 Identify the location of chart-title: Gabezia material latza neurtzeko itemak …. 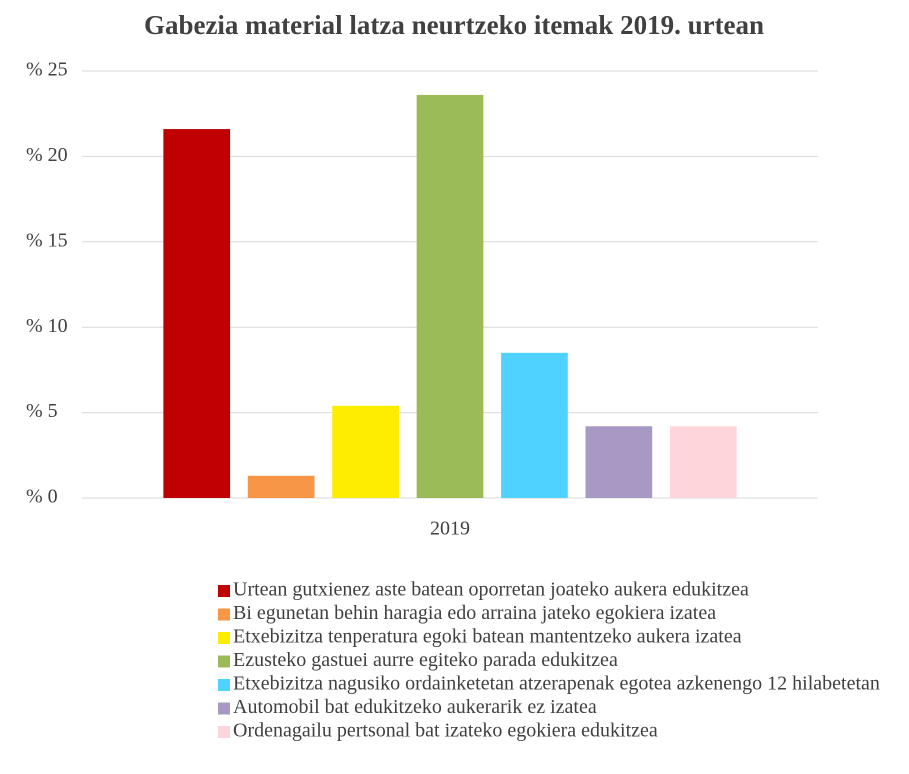
(454, 25).